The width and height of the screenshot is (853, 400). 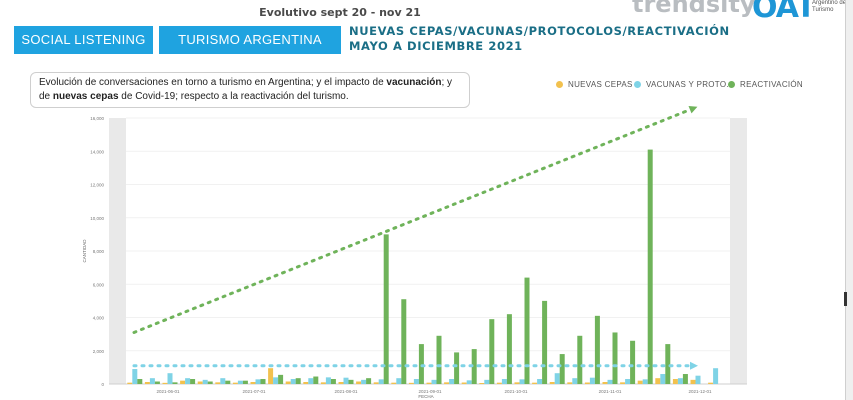 I want to click on legend-label-reactivacion: REACTIVACIÓN, so click(x=772, y=84).